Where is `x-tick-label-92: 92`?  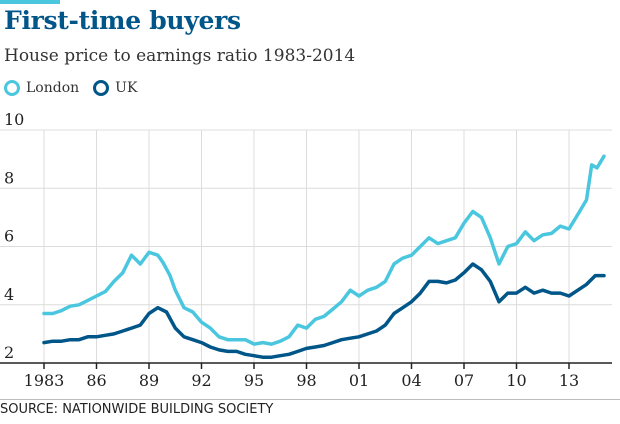
x-tick-label-92: 92 is located at coordinates (201, 380).